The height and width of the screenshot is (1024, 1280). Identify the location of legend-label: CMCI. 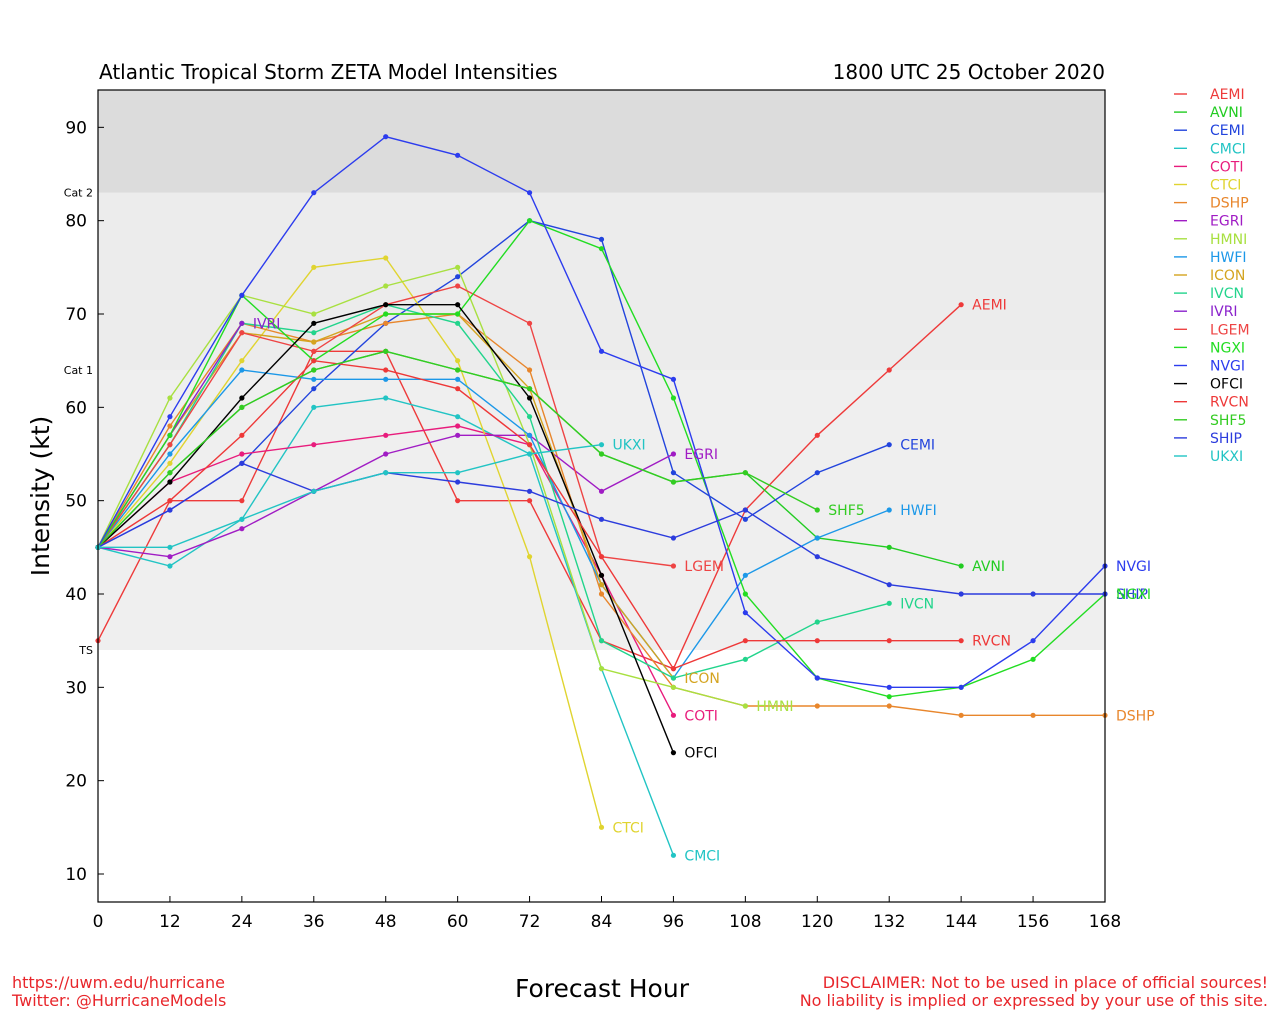
(1228, 149).